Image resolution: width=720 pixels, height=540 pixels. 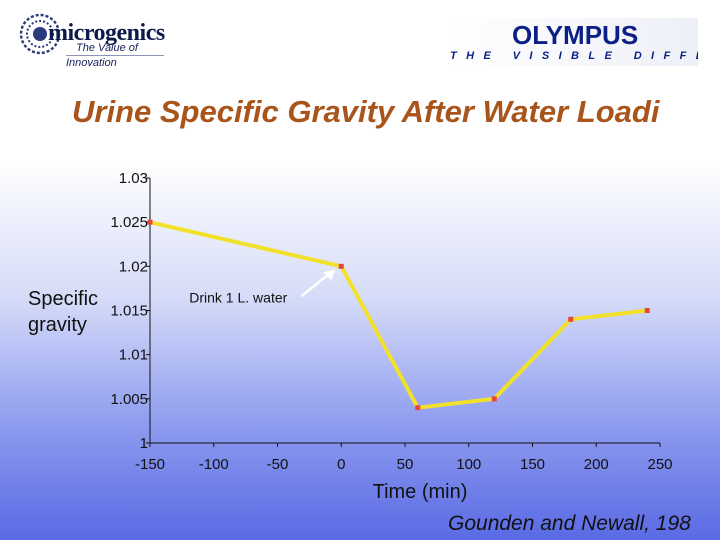 What do you see at coordinates (133, 266) in the screenshot?
I see `y-tick-label: 1.02` at bounding box center [133, 266].